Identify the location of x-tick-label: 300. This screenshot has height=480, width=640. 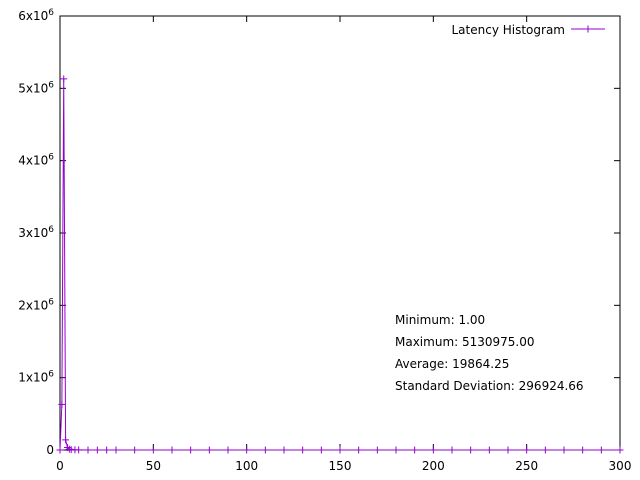
(620, 466).